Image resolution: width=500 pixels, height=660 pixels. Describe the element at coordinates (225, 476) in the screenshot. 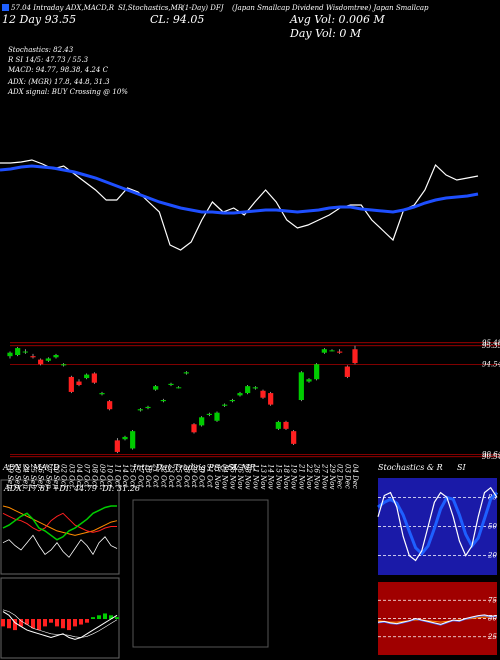

I see `x-tick-label: 04 Nov` at that location.